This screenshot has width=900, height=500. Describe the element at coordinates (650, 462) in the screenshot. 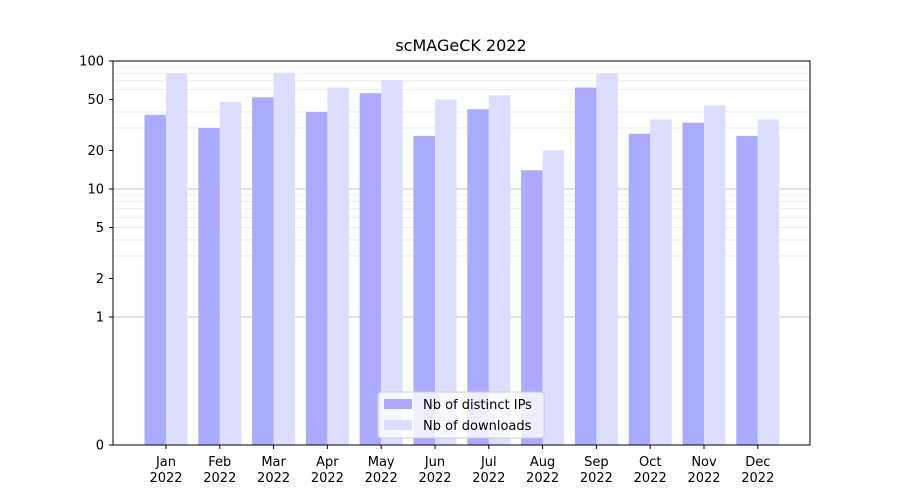

I see `x-tick-label: Oct` at that location.